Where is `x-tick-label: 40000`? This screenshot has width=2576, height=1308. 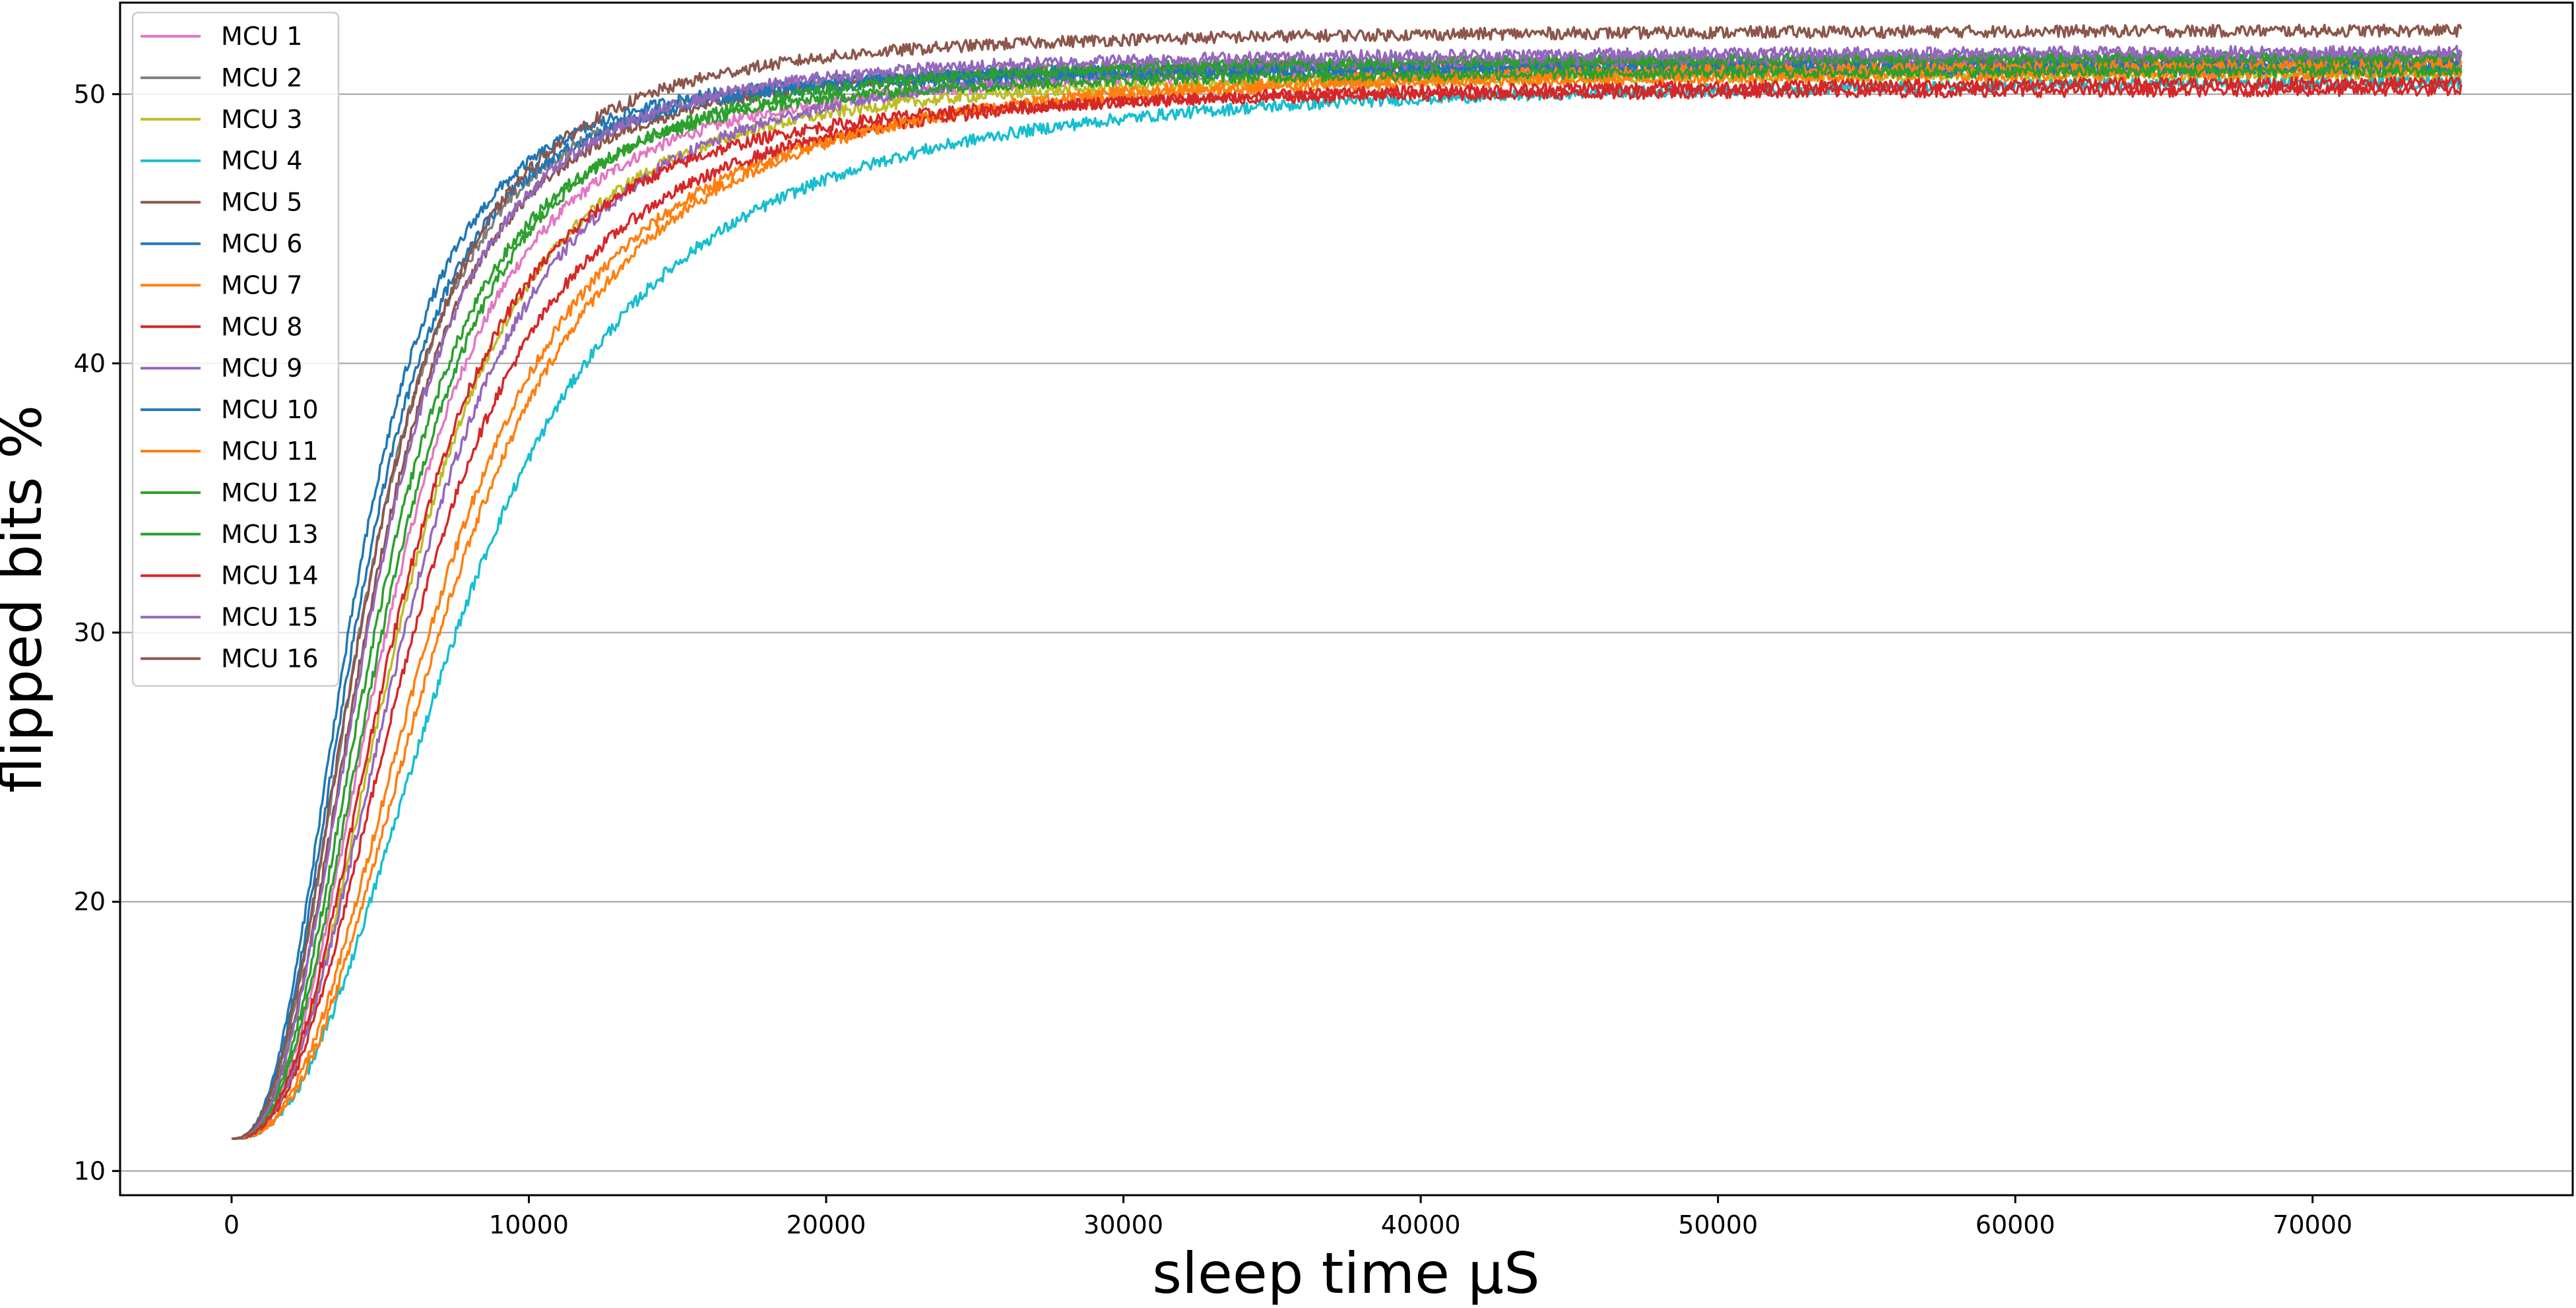
x-tick-label: 40000 is located at coordinates (1421, 1224).